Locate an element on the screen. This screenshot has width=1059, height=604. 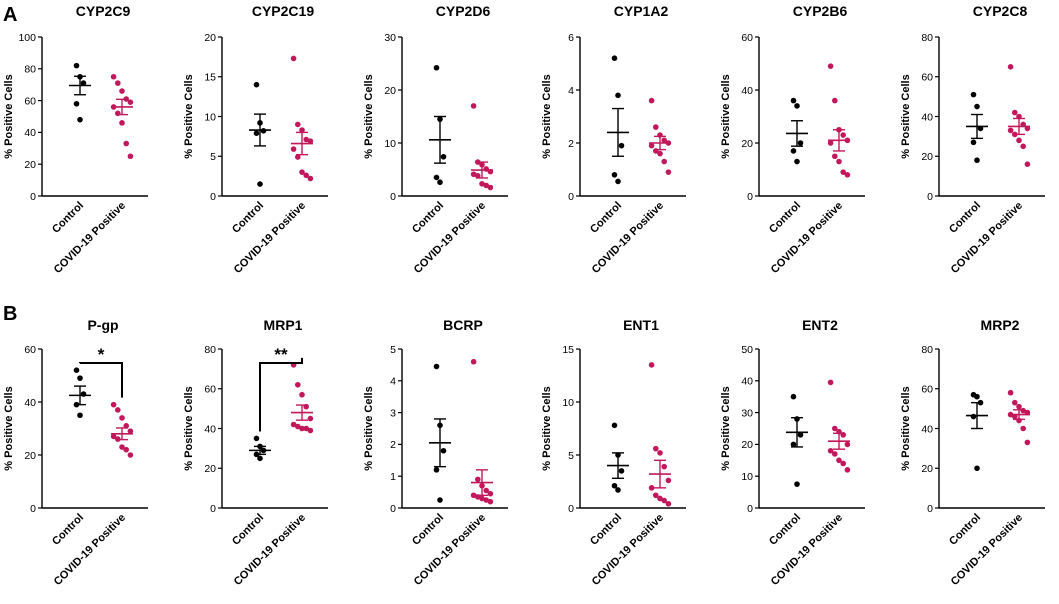
chart-title: MRP1 is located at coordinates (283, 325).